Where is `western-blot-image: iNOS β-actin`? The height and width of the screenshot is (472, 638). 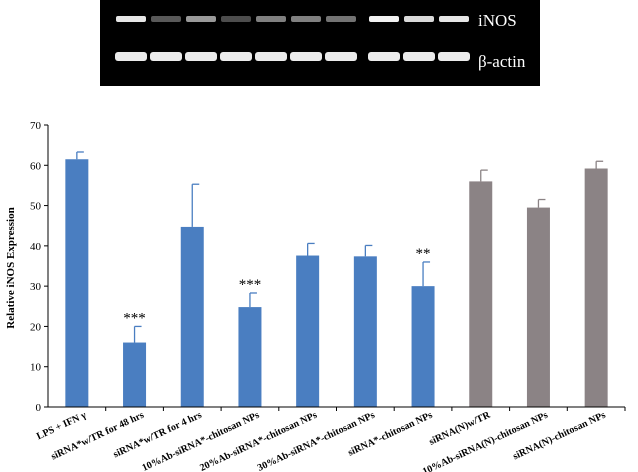 western-blot-image: iNOS β-actin is located at coordinates (320, 43).